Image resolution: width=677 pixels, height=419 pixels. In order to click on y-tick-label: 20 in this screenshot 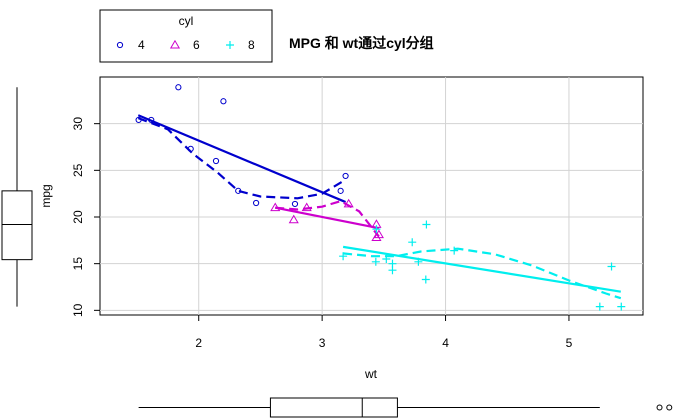, I will do `click(78, 217)`.